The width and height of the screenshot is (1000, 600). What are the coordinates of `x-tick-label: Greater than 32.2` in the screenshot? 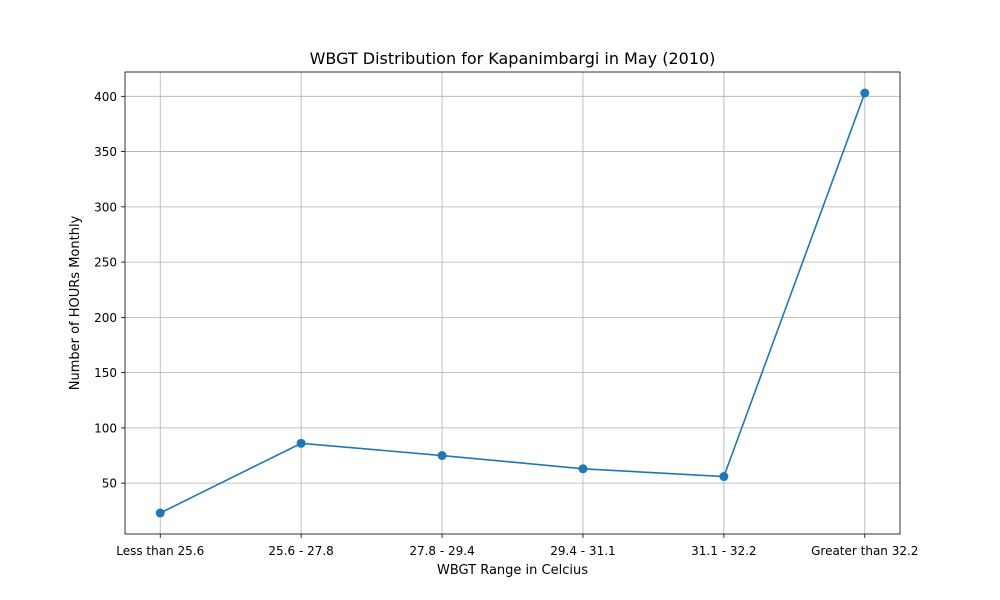 It's located at (864, 551).